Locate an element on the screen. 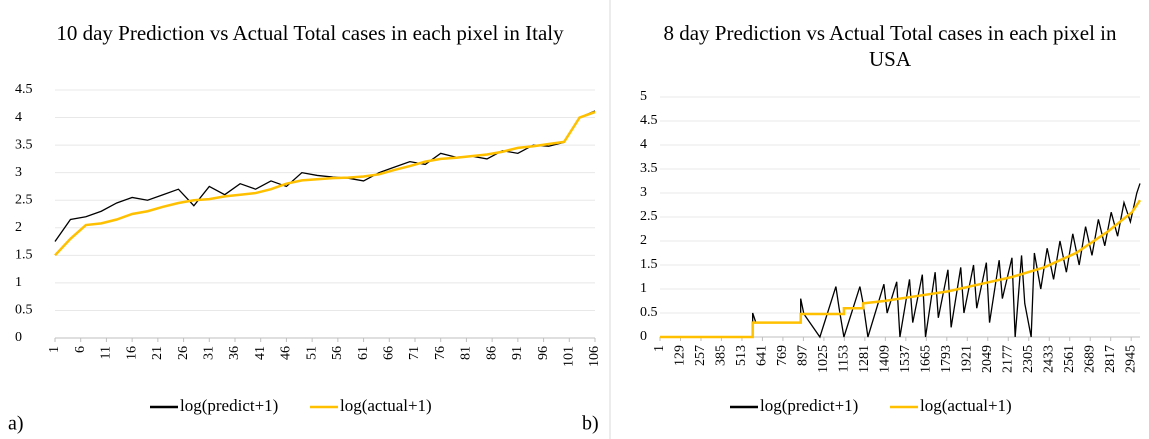  x-tick-label: 1153 is located at coordinates (844, 358).